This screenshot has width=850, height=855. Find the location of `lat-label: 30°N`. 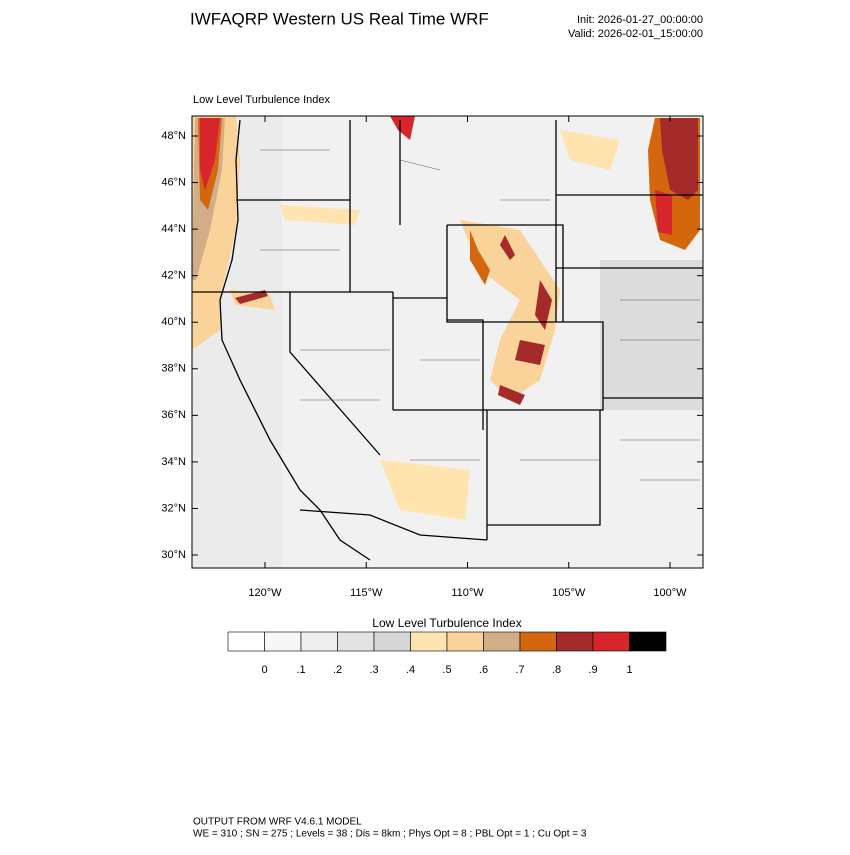

lat-label: 30°N is located at coordinates (173, 555).